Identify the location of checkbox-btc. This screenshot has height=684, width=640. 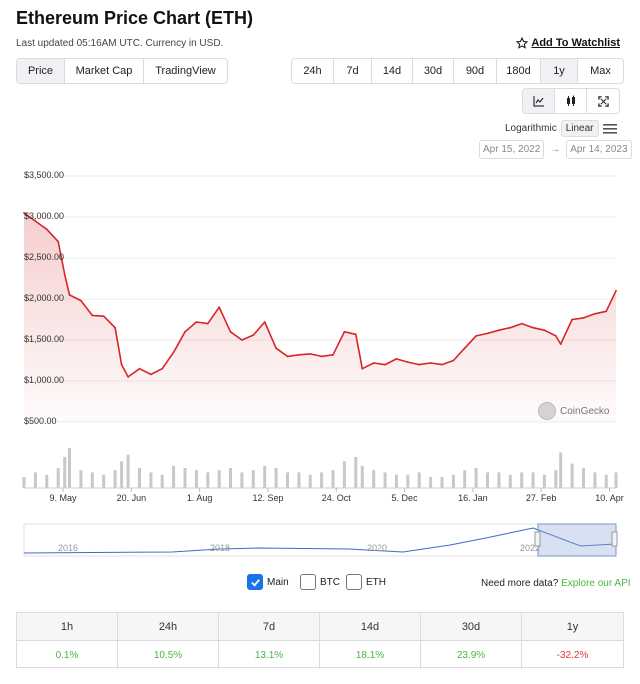
(308, 582).